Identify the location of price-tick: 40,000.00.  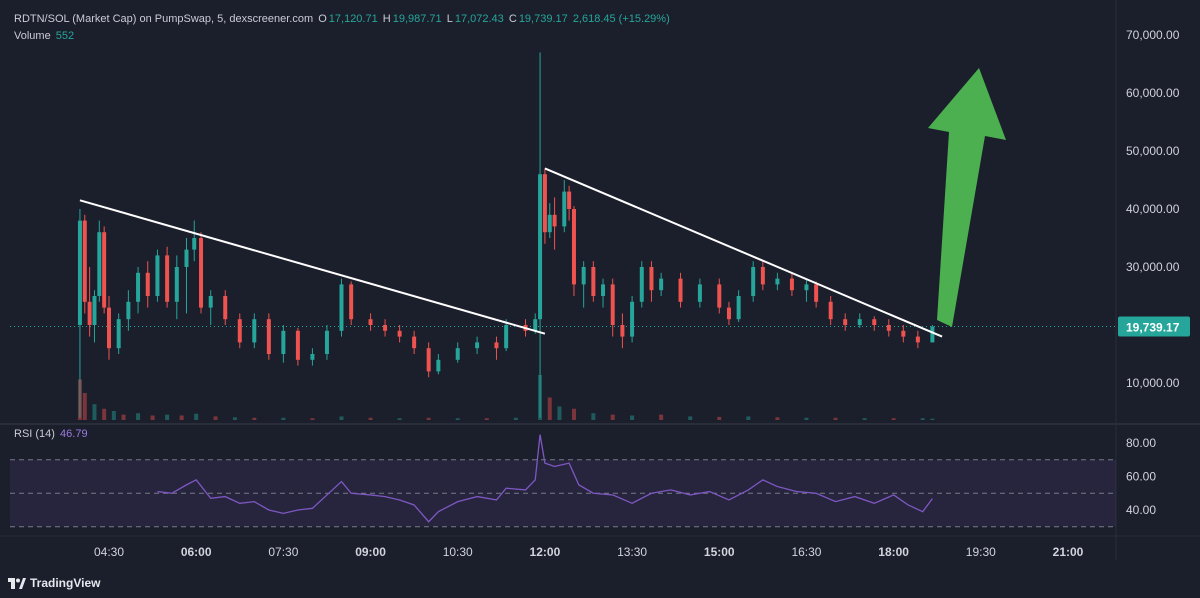
(1153, 209).